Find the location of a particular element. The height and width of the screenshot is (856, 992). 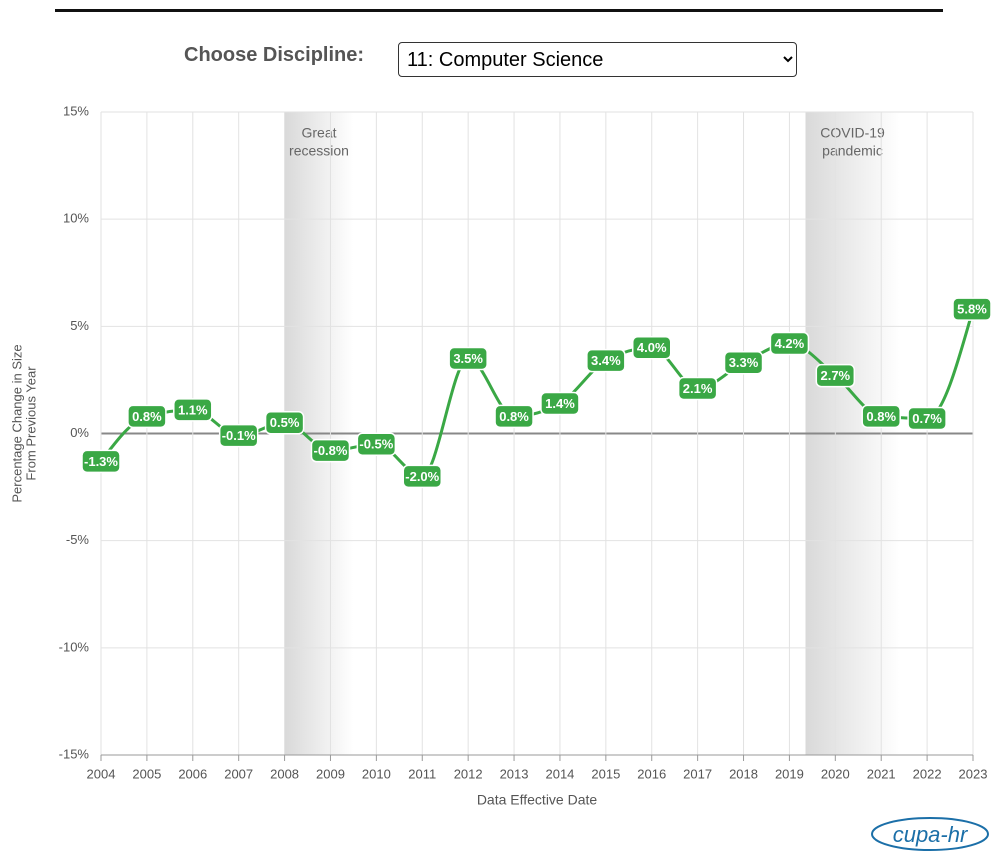

data-label: 3.3% is located at coordinates (744, 362).